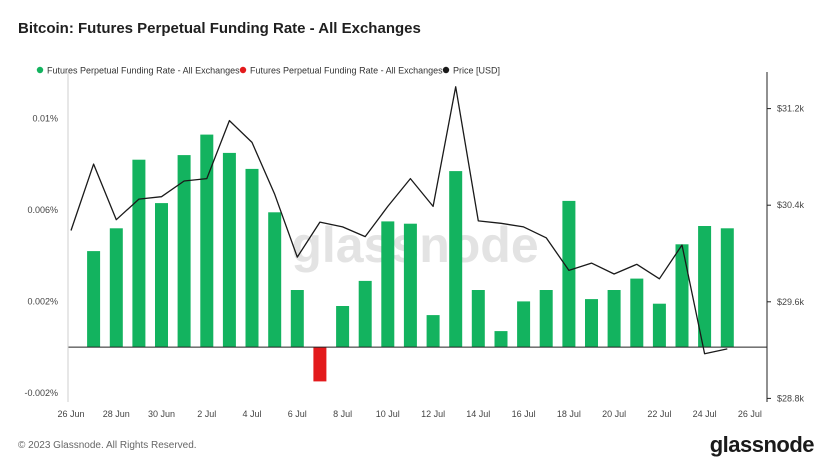 The height and width of the screenshot is (468, 832). Describe the element at coordinates (762, 444) in the screenshot. I see `brand-logo: glassnode` at that location.